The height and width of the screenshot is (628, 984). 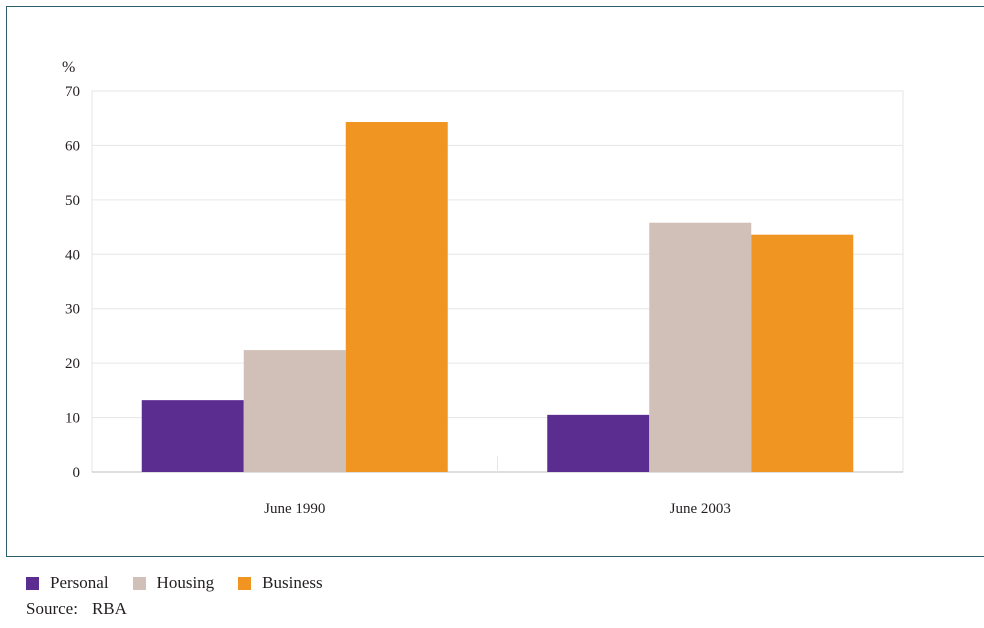 I want to click on y-tick-label-40: 40, so click(x=72, y=255).